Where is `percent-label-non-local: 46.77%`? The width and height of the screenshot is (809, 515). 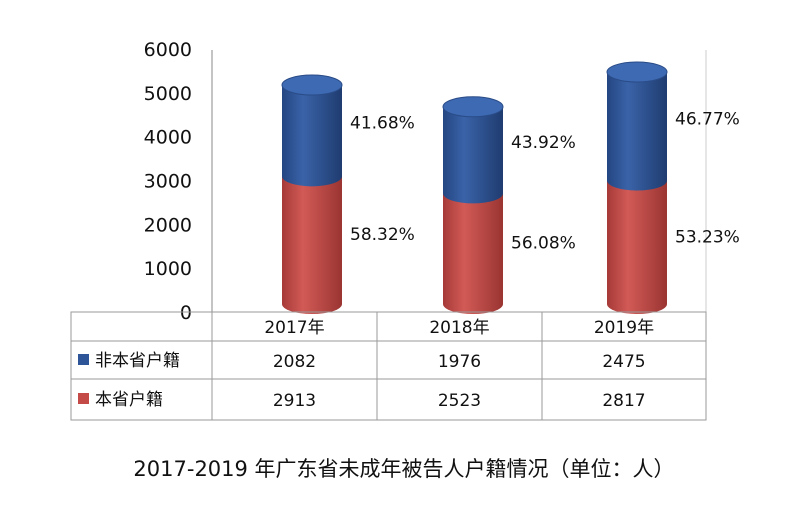
percent-label-non-local: 46.77% is located at coordinates (707, 119).